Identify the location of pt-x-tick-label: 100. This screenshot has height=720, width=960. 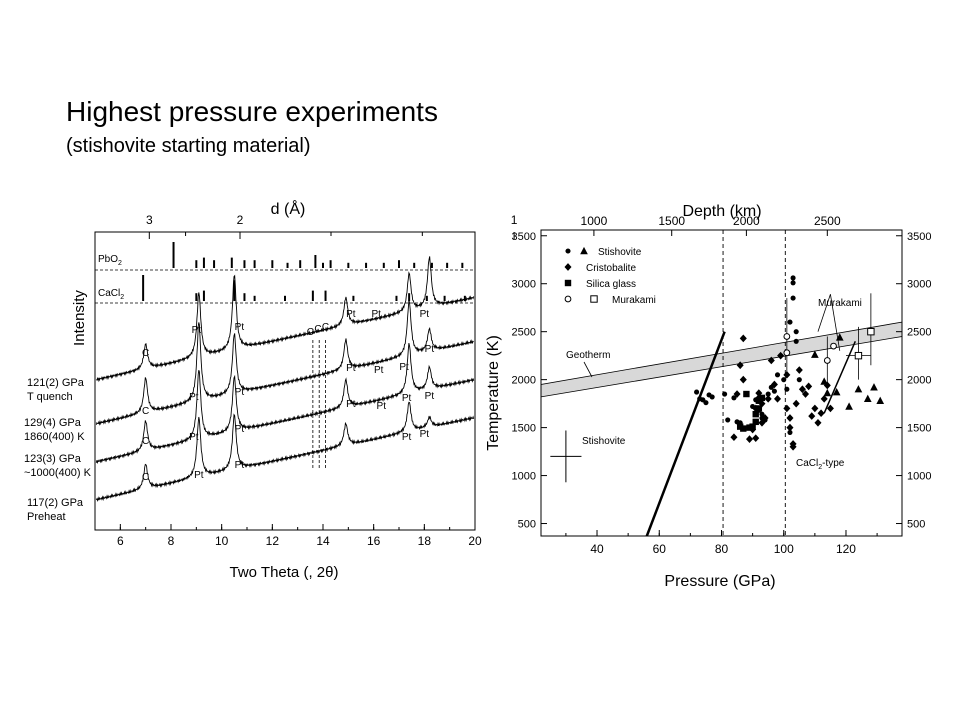
(784, 549).